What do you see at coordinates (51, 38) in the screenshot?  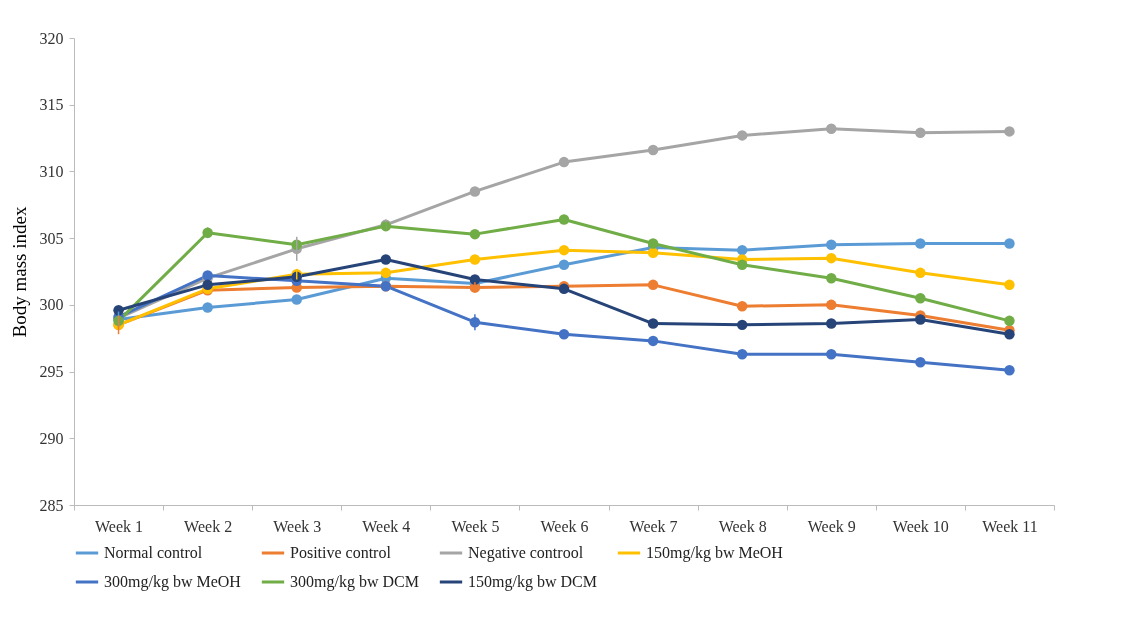 I see `y-tick-label: 320` at bounding box center [51, 38].